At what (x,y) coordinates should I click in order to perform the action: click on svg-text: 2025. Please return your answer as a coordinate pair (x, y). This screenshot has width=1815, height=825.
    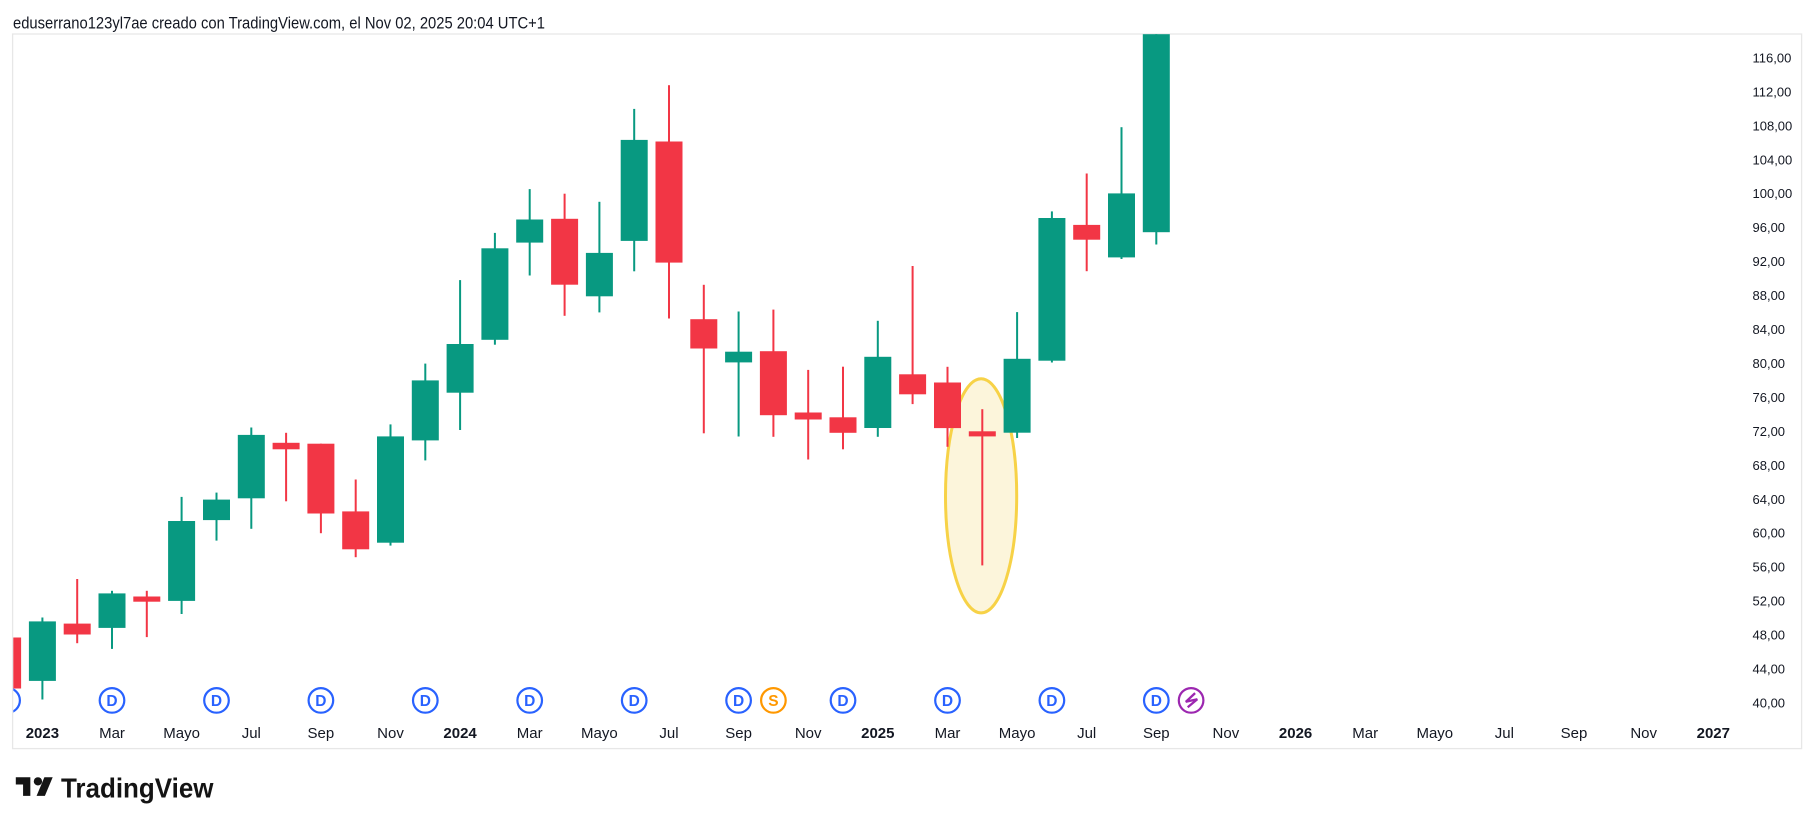
    Looking at the image, I should click on (877, 733).